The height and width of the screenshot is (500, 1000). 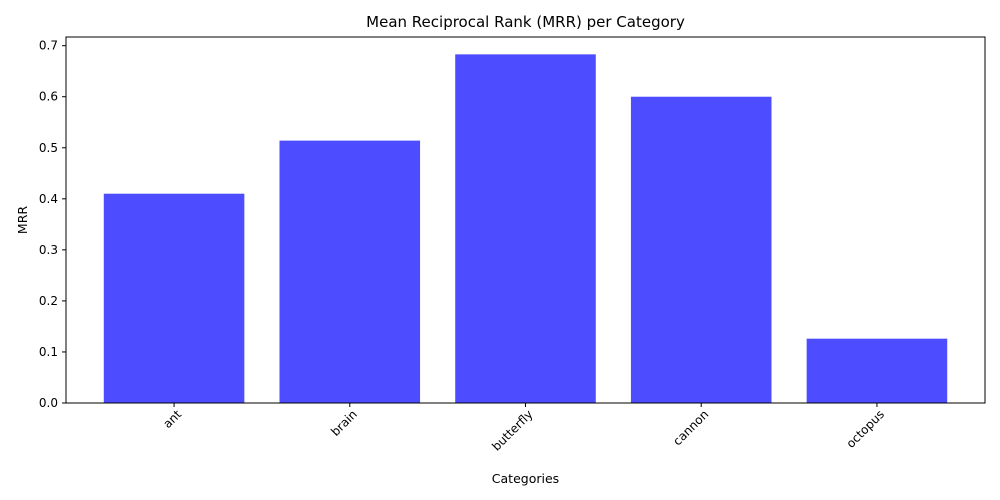 What do you see at coordinates (525, 478) in the screenshot?
I see `x-axis-label: Categories` at bounding box center [525, 478].